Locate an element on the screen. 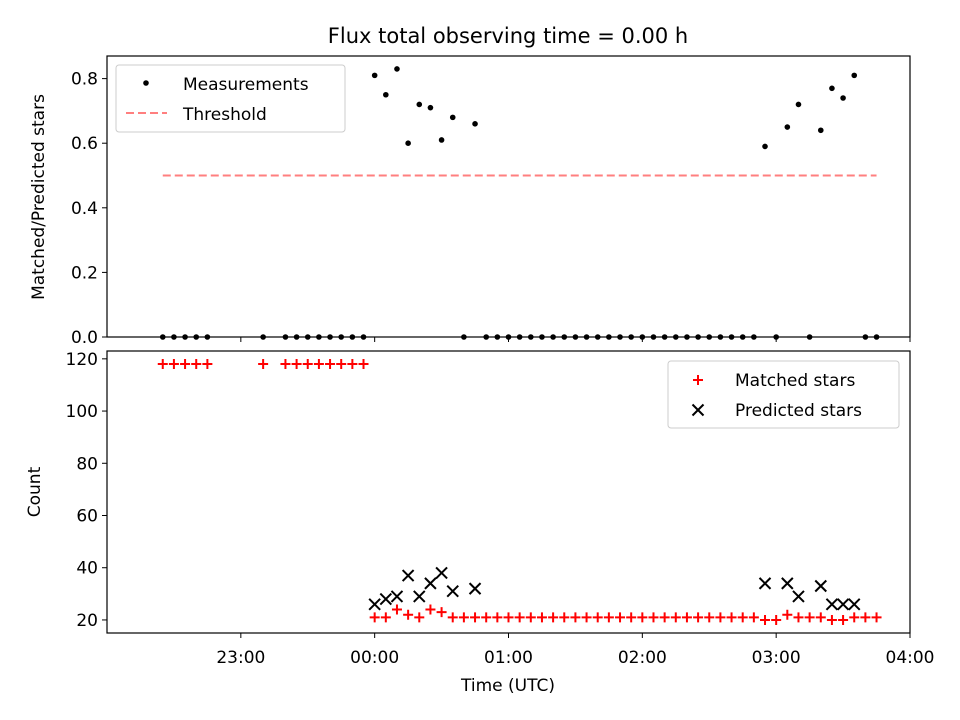 The height and width of the screenshot is (720, 960). top-y-tick-label: 0.6 is located at coordinates (84, 144).